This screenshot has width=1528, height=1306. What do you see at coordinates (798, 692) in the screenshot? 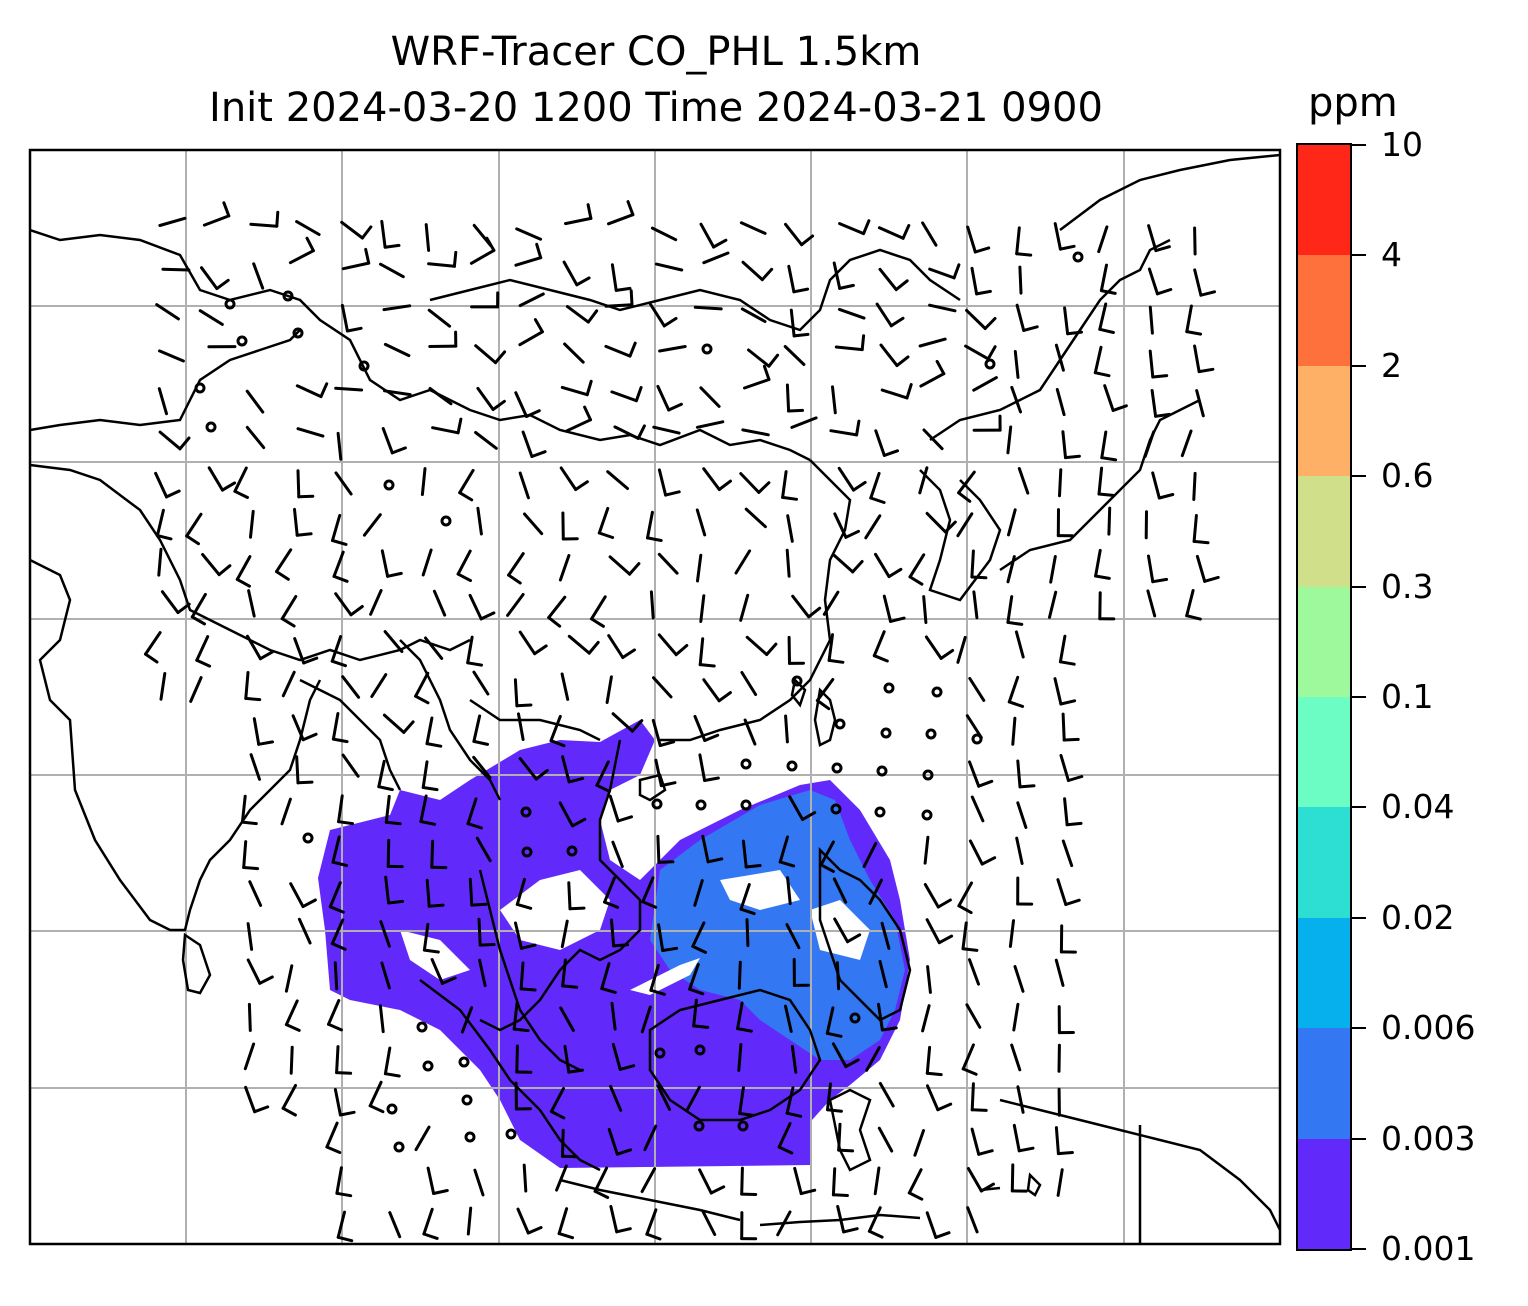
I see `taiwan` at bounding box center [798, 692].